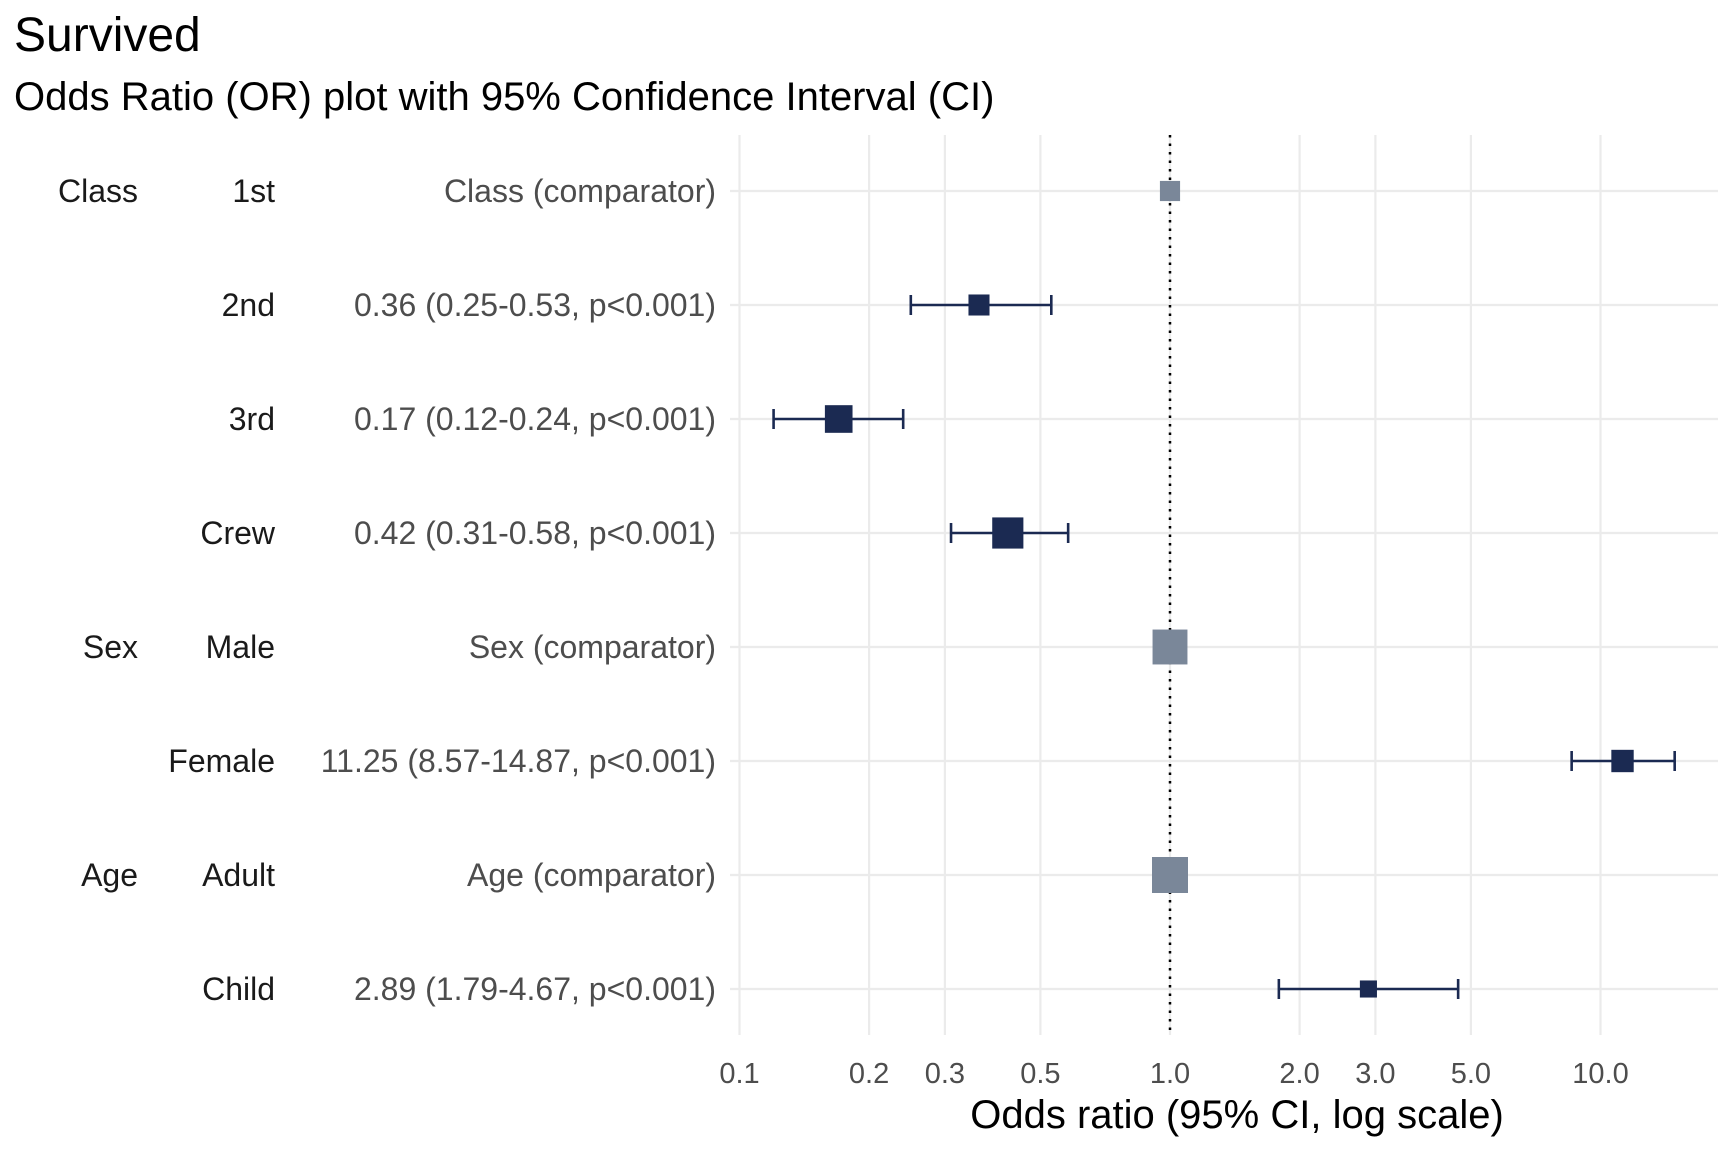 The height and width of the screenshot is (1157, 1728). Describe the element at coordinates (1471, 1074) in the screenshot. I see `x-tick-label: 5.0` at that location.